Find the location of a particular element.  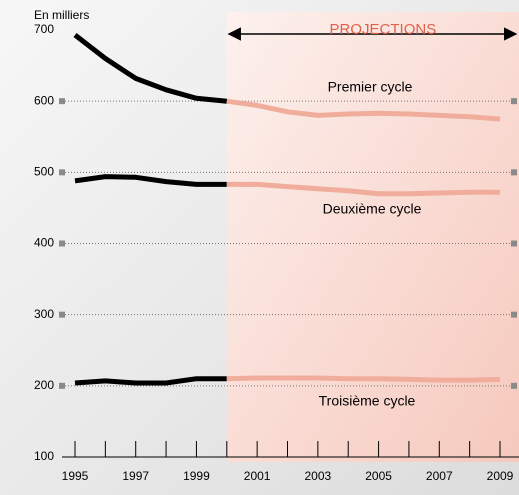

y-tick-label: 400 is located at coordinates (44, 243).